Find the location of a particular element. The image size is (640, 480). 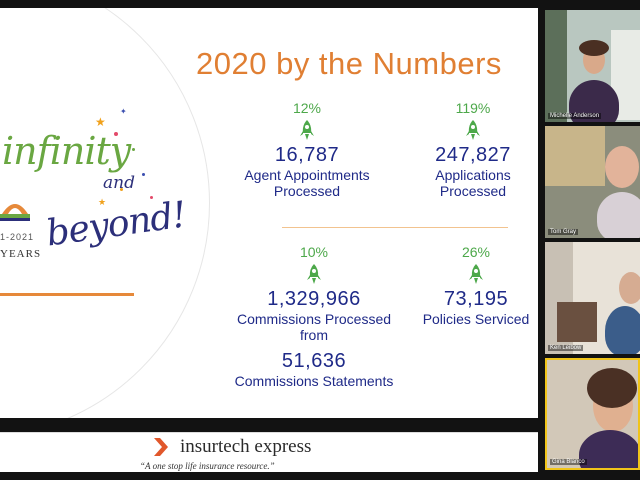

stat-label-line: Policies Serviced is located at coordinates (476, 319).